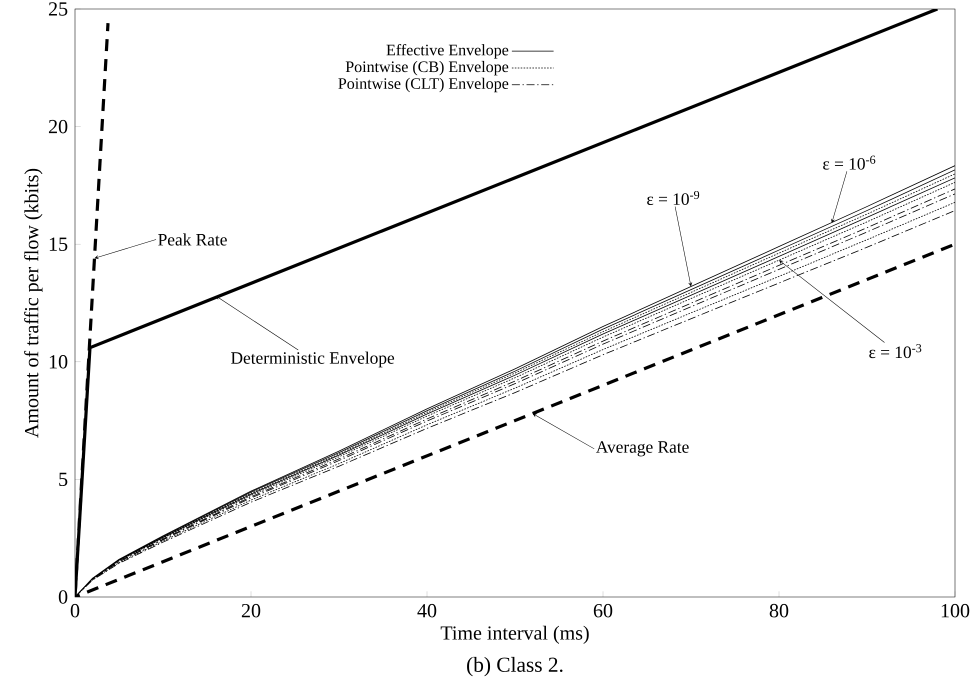  Describe the element at coordinates (427, 68) in the screenshot. I see `legend-label: Pointwise (CB) Envelope` at that location.